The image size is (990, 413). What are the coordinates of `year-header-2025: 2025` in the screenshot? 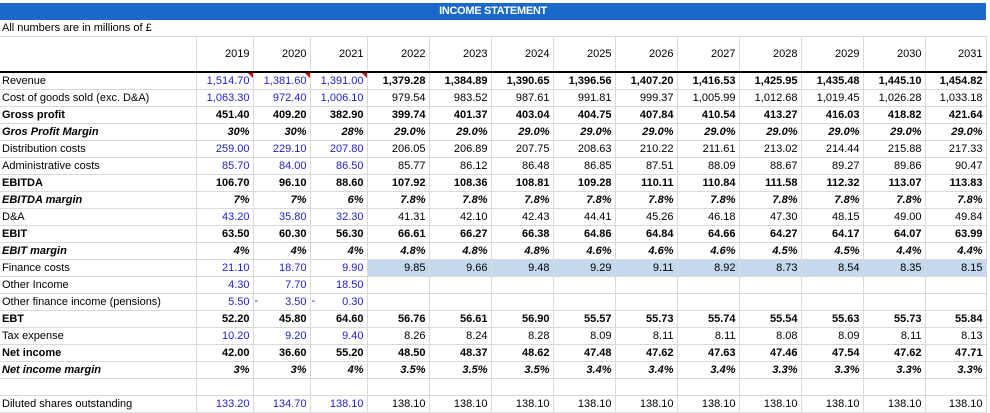 It's located at (584, 54).